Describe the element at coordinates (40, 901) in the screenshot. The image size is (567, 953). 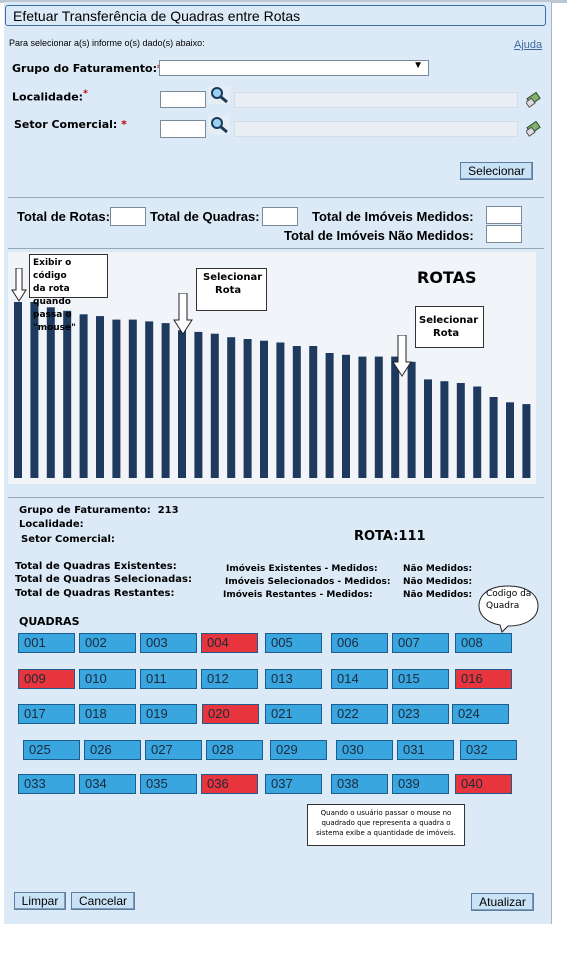
I see `limpar-button: Limpar` at that location.